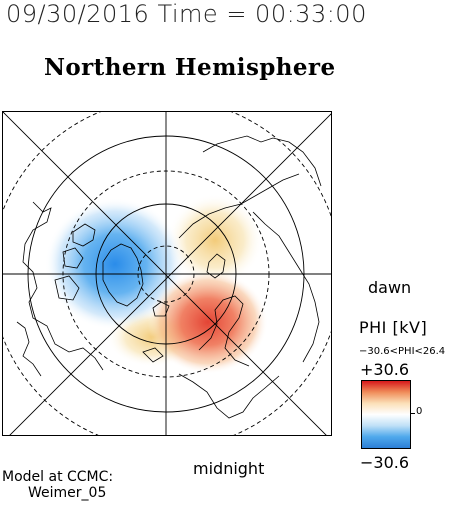 This screenshot has width=470, height=508. What do you see at coordinates (190, 67) in the screenshot?
I see `map-title: Northern Hemisphere` at bounding box center [190, 67].